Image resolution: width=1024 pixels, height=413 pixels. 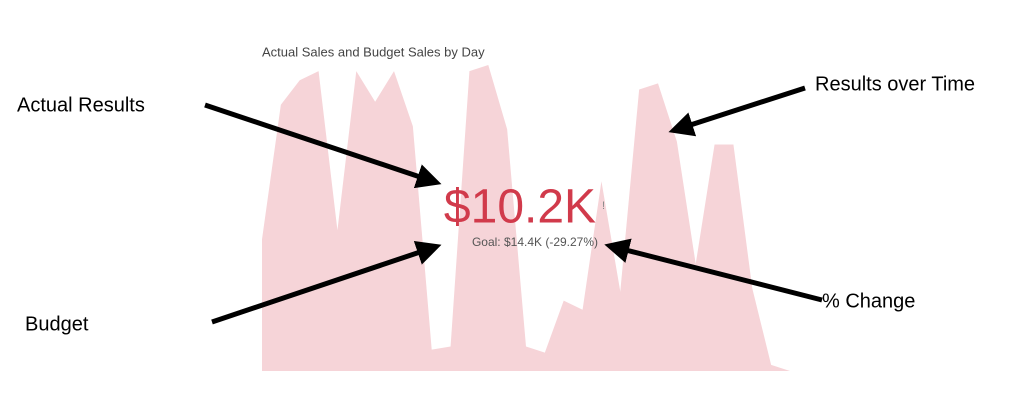 I want to click on warning-icon: !, so click(x=603, y=206).